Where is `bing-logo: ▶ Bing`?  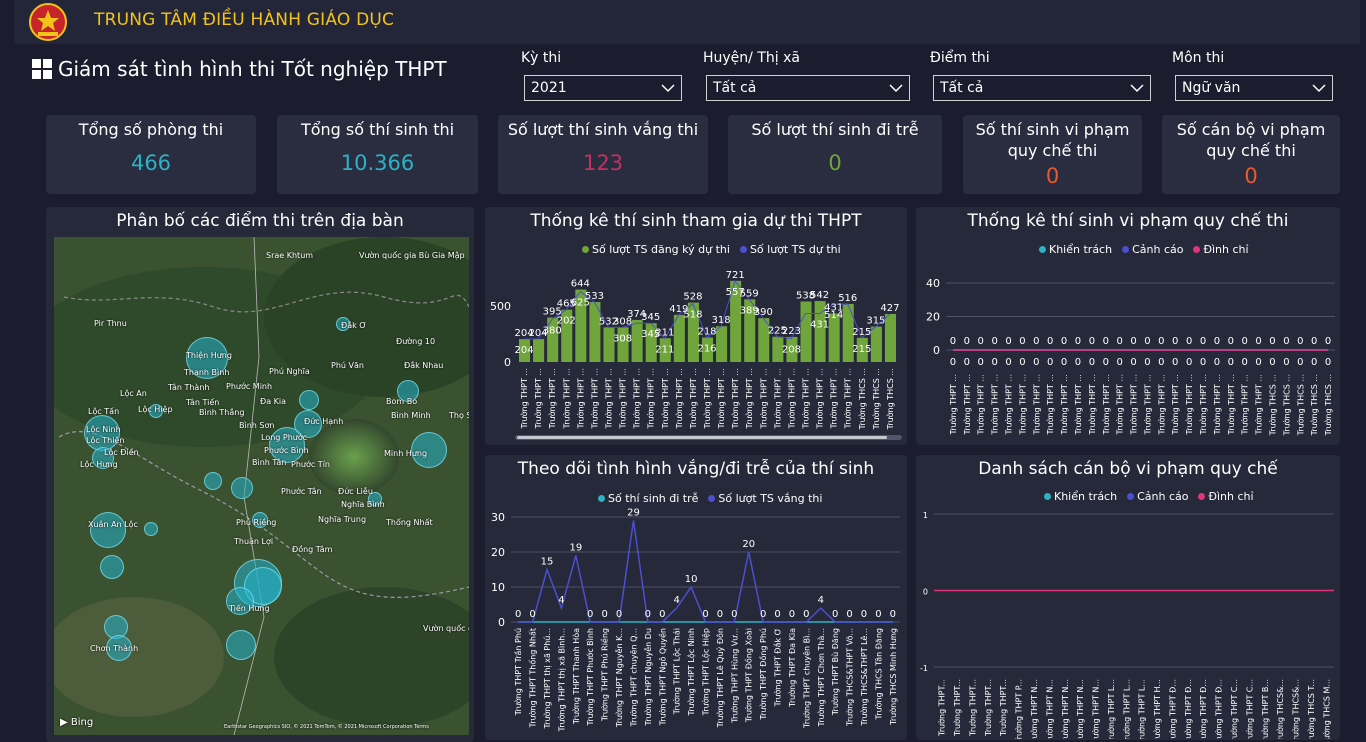 bing-logo: ▶ Bing is located at coordinates (77, 722).